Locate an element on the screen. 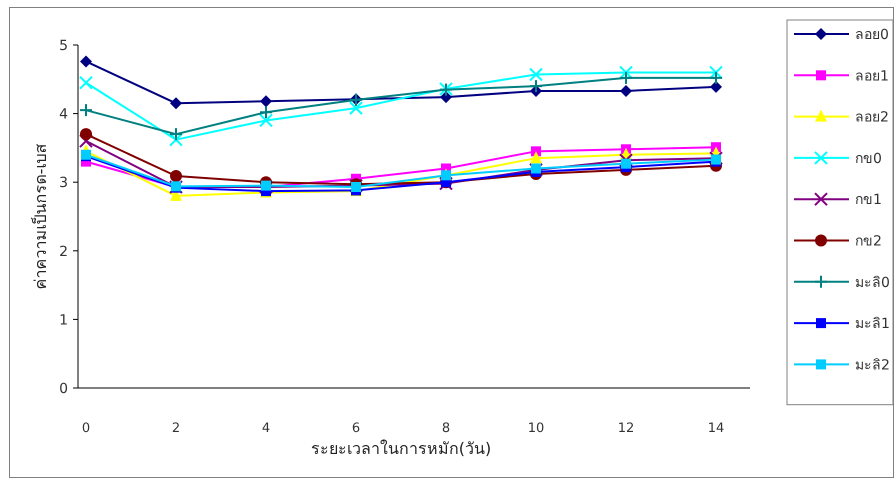 The width and height of the screenshot is (896, 481). legend-label: มะลิ2 is located at coordinates (872, 365).